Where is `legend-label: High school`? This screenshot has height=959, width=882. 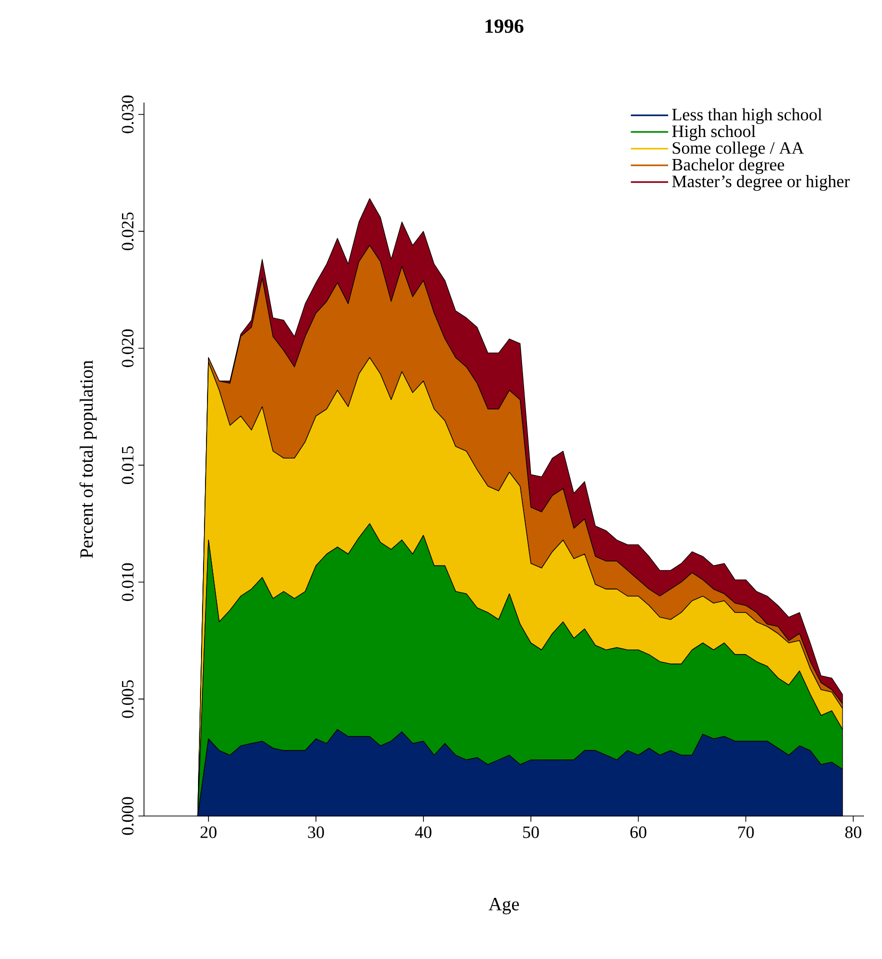
legend-label: High school is located at coordinates (714, 132).